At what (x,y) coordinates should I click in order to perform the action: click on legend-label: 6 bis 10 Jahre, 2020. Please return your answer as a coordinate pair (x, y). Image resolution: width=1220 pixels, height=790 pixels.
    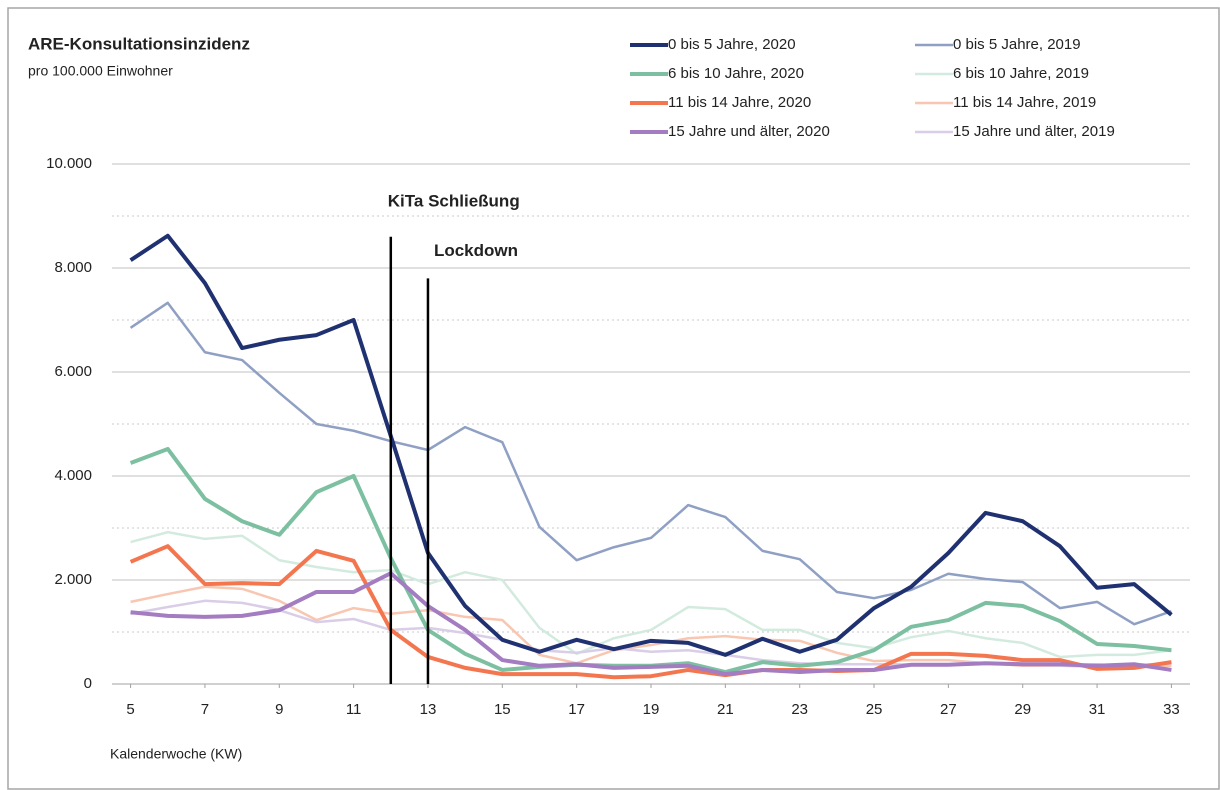
    Looking at the image, I should click on (736, 73).